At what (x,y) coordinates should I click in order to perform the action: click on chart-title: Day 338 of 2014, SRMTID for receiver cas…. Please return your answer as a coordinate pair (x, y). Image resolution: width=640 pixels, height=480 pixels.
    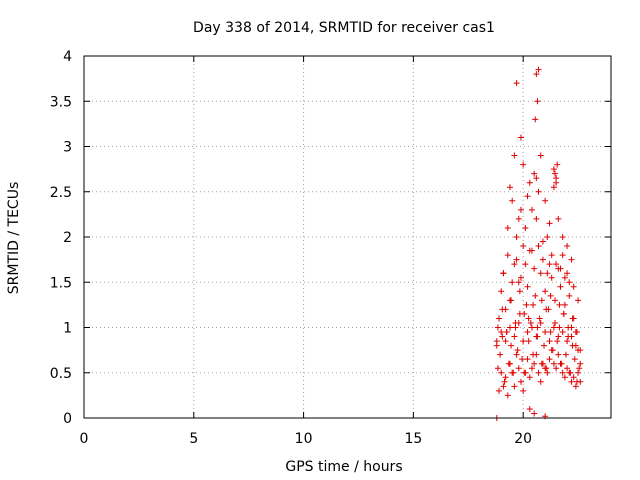
    Looking at the image, I should click on (344, 28).